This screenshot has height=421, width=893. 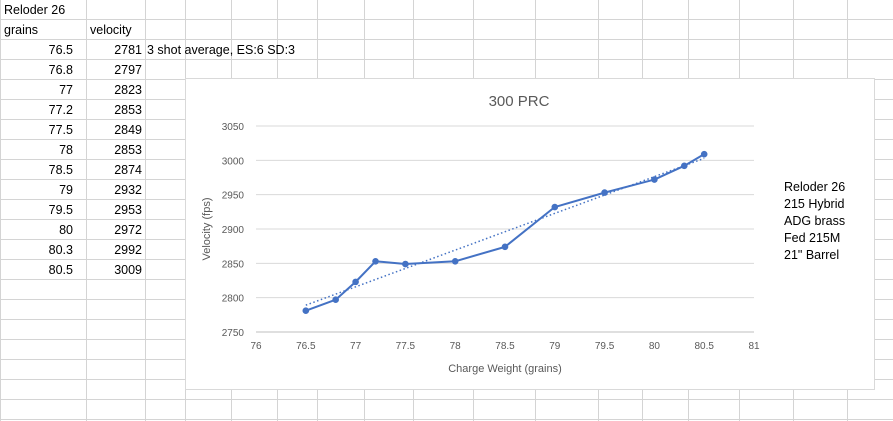 What do you see at coordinates (233, 230) in the screenshot?
I see `y-tick-label: 2900` at bounding box center [233, 230].